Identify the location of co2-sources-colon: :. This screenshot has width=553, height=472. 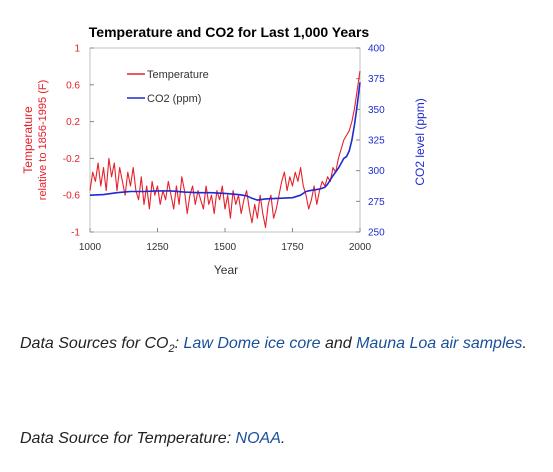
(177, 343).